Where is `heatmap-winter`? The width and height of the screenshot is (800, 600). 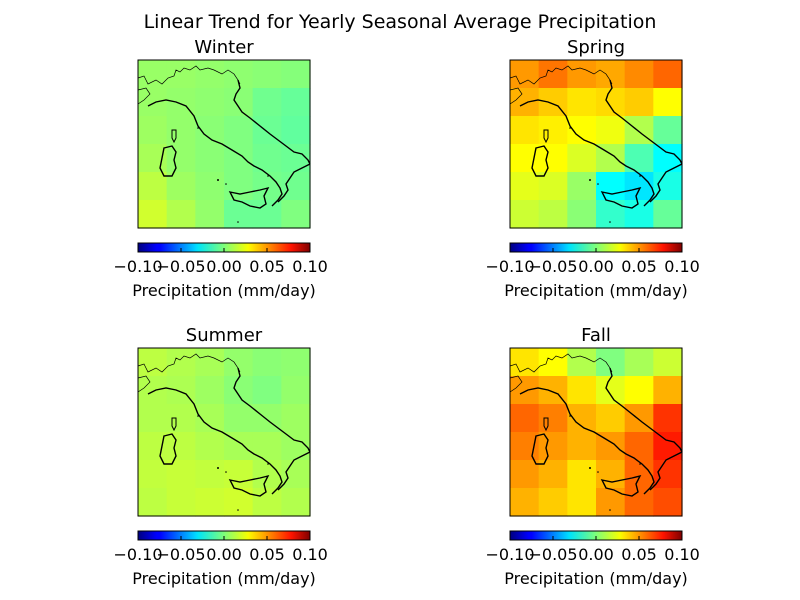 heatmap-winter is located at coordinates (224, 144).